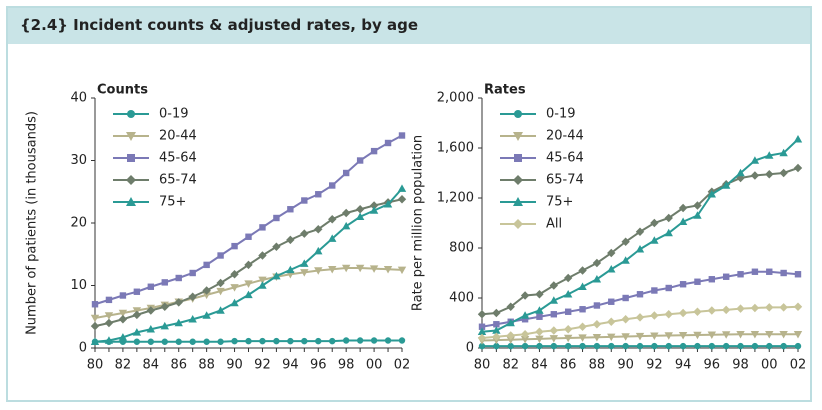 This screenshot has width=822, height=410. What do you see at coordinates (455, 148) in the screenshot?
I see `y-tick-label: 1,600` at bounding box center [455, 148].